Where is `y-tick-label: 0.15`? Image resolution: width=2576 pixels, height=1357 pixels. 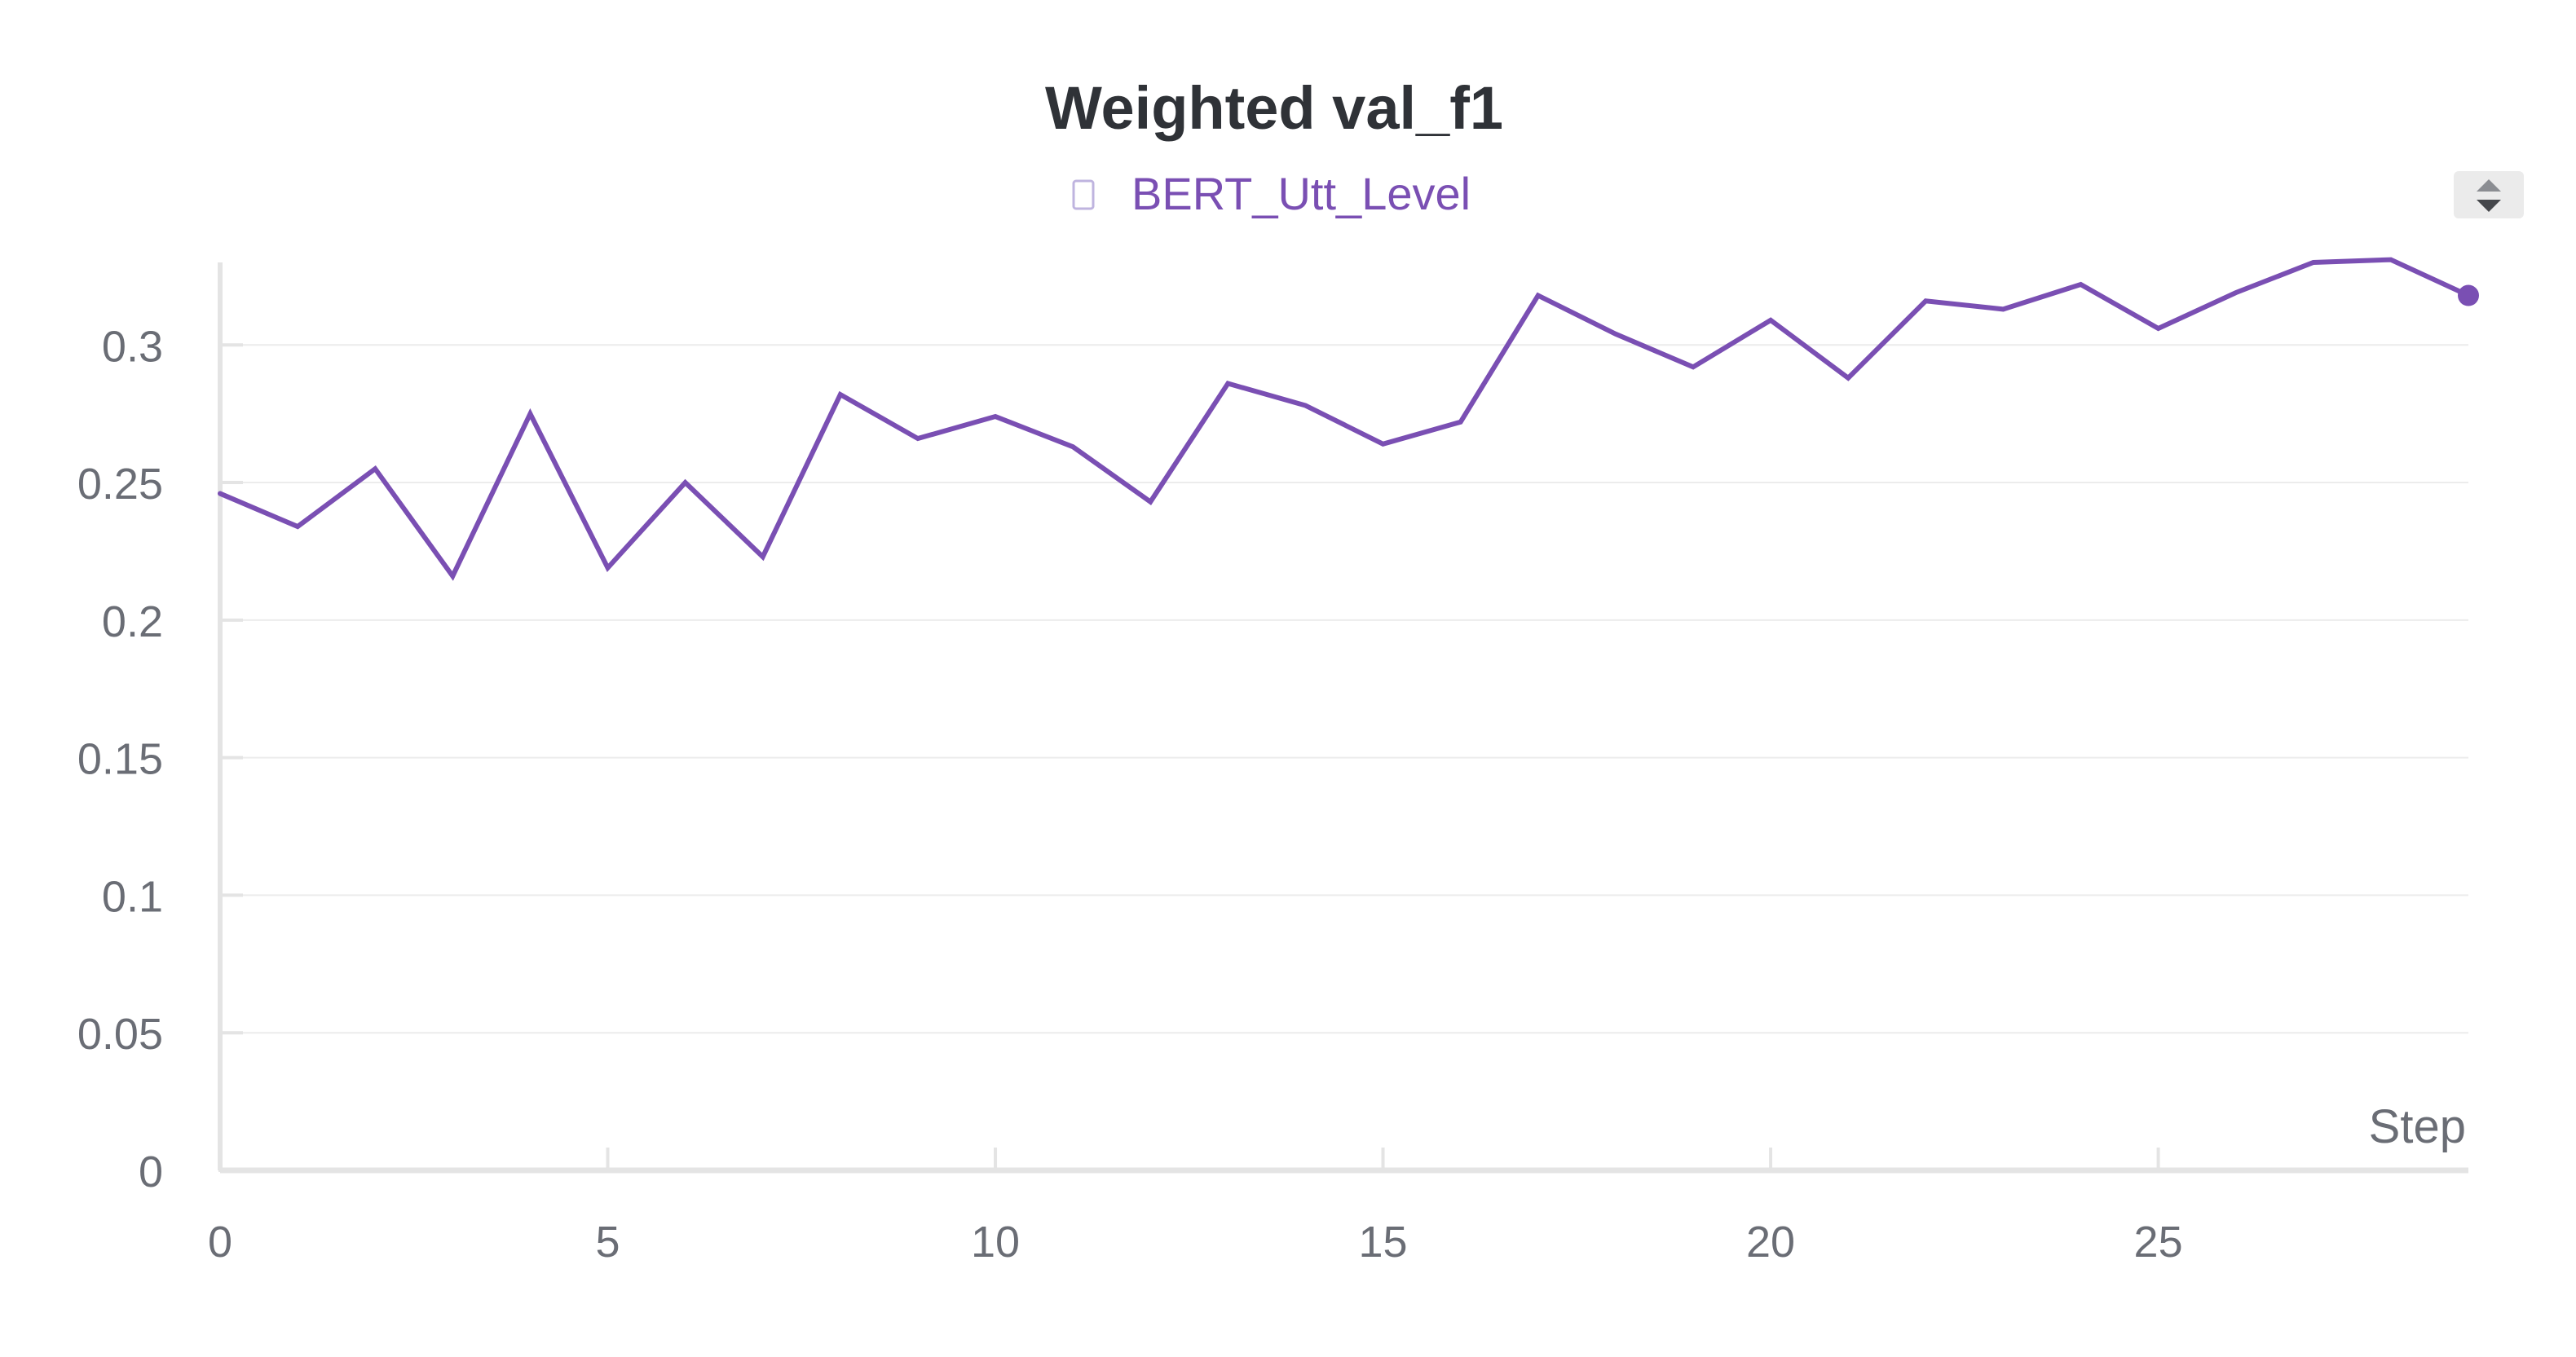 y-tick-label: 0.15 is located at coordinates (120, 759).